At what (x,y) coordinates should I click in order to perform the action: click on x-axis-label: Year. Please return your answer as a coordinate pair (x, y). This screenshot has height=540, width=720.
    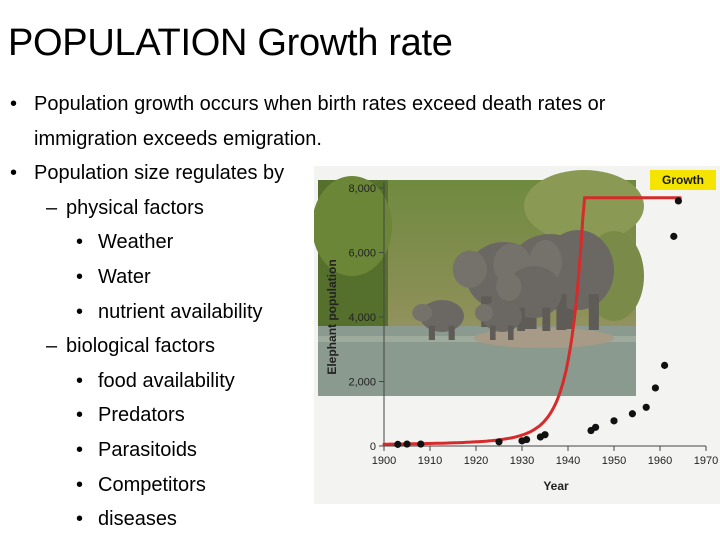
    Looking at the image, I should click on (556, 486).